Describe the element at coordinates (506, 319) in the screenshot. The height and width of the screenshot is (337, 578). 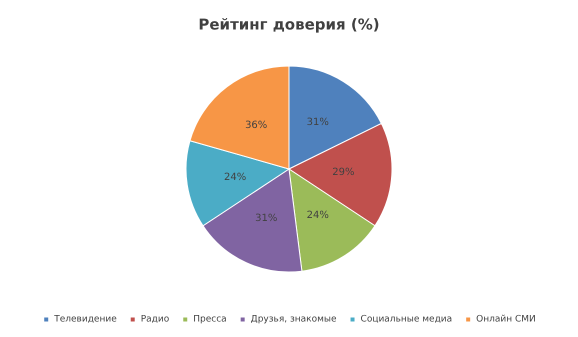
I see `legend-label: Онлайн СМИ` at that location.